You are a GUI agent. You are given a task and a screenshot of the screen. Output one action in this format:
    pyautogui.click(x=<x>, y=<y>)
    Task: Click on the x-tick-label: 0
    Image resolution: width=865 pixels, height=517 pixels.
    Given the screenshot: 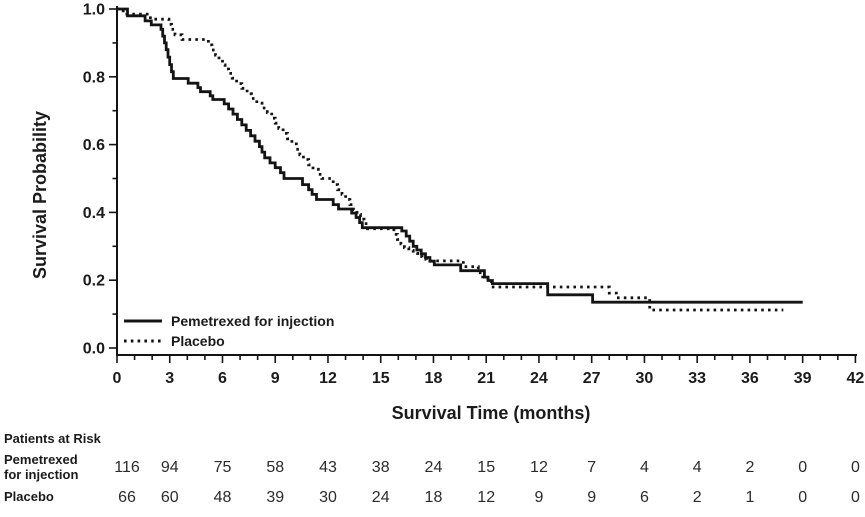 What is the action you would take?
    pyautogui.click(x=117, y=378)
    